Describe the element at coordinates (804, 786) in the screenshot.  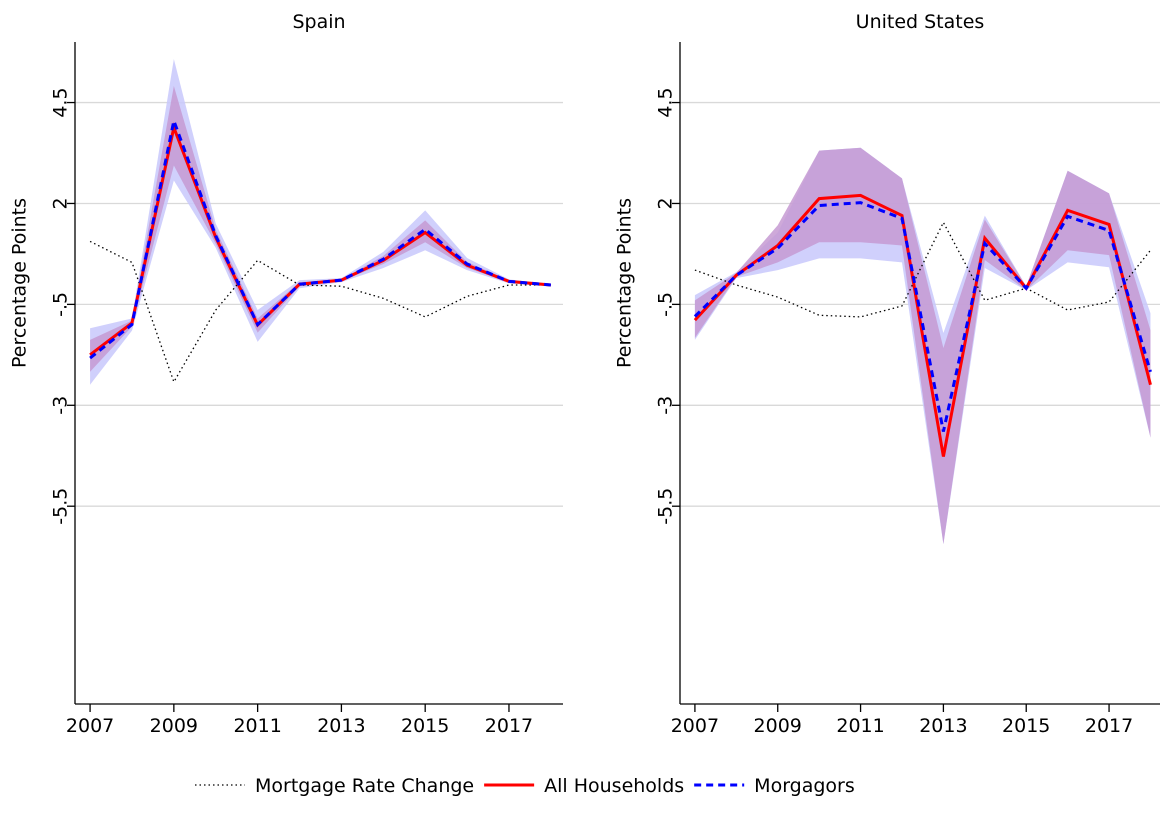
I see `legend-label: Morgagors` at that location.